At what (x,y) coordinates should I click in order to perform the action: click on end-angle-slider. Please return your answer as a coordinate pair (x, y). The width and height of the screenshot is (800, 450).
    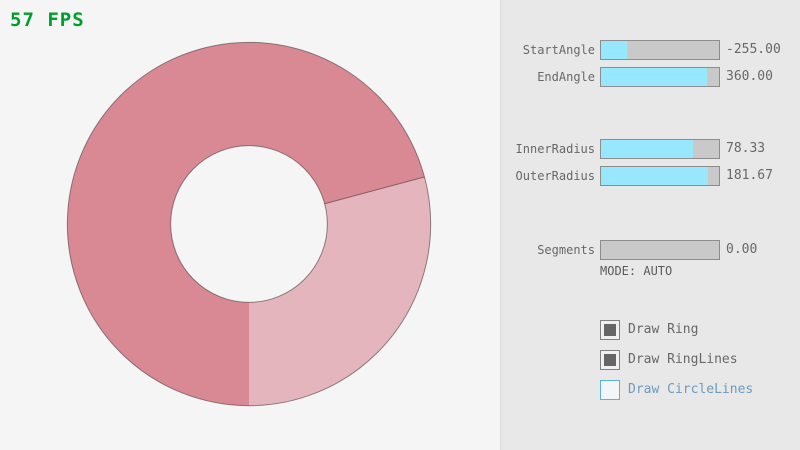
    Looking at the image, I should click on (660, 77).